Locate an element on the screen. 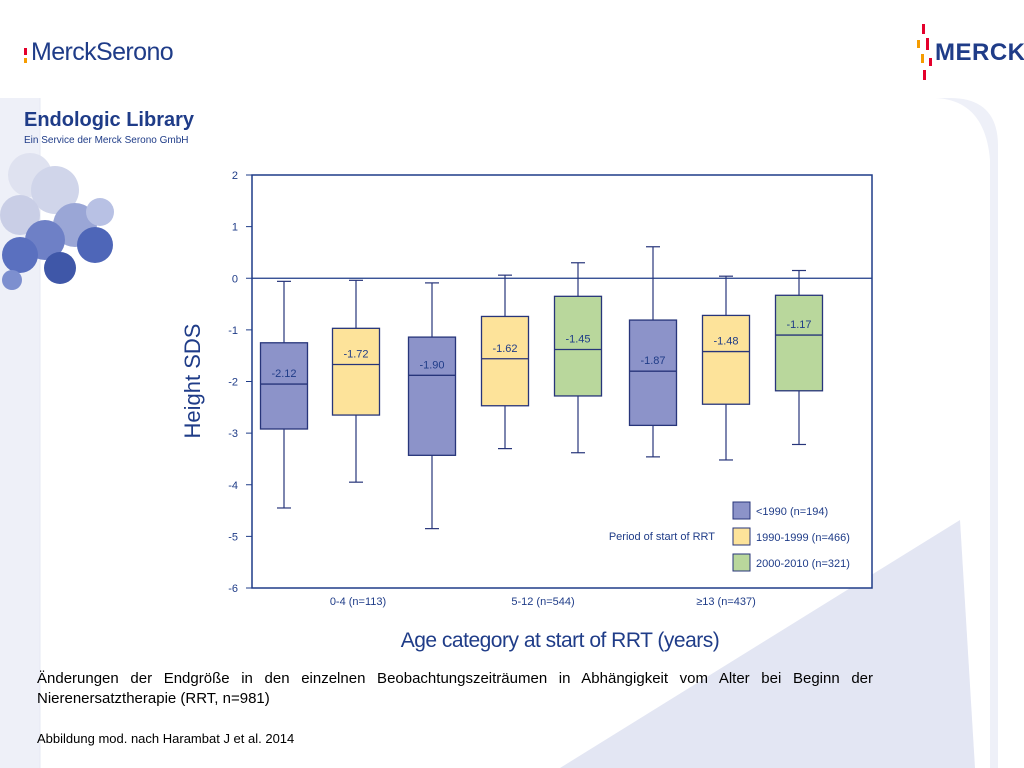  y-tick-label: -6 is located at coordinates (233, 589).